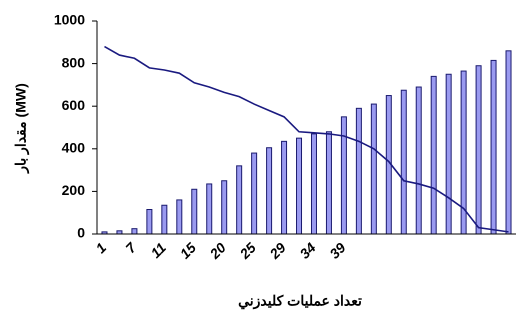 The width and height of the screenshot is (520, 320). What do you see at coordinates (300, 301) in the screenshot?
I see `x-axis-label: تعداد عمليات كليدزني` at bounding box center [300, 301].